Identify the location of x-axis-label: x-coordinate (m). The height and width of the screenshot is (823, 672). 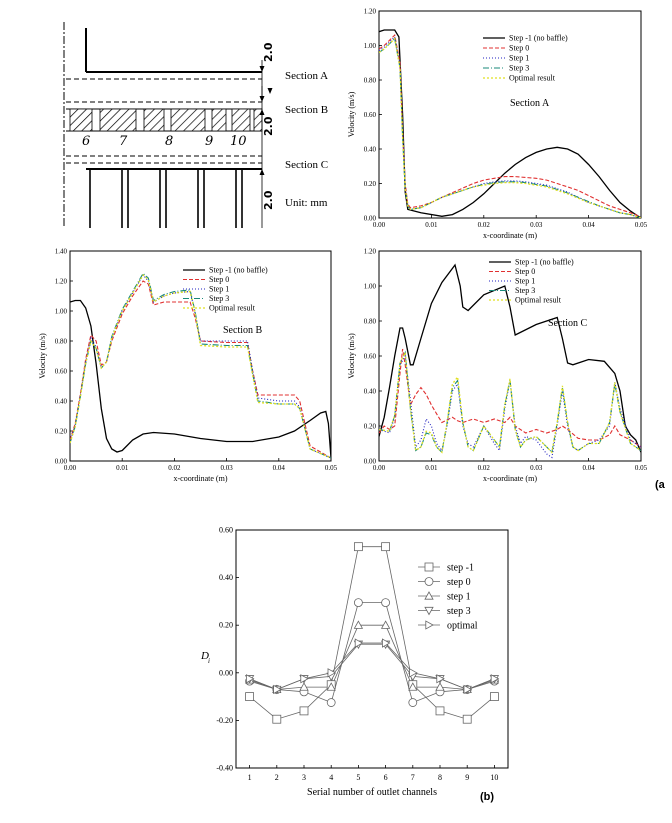
(510, 235).